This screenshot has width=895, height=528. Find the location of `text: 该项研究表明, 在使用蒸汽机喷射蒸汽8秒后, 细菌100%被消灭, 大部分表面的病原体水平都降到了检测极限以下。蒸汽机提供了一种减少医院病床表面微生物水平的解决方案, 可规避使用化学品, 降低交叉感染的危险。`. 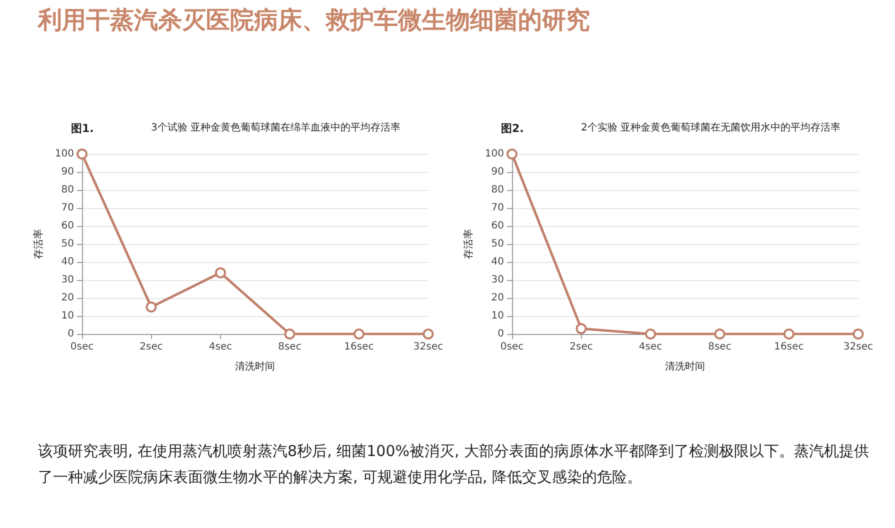

text: 该项研究表明, 在使用蒸汽机喷射蒸汽8秒后, 细菌100%被消灭, 大部分表面的病原体水平都降到了检测极限以下。蒸汽机提供了一种减少医院病床表面微生物水平的解决方案, 可规避使用化学品, 降低交叉感染的危险。 is located at coordinates (454, 464).